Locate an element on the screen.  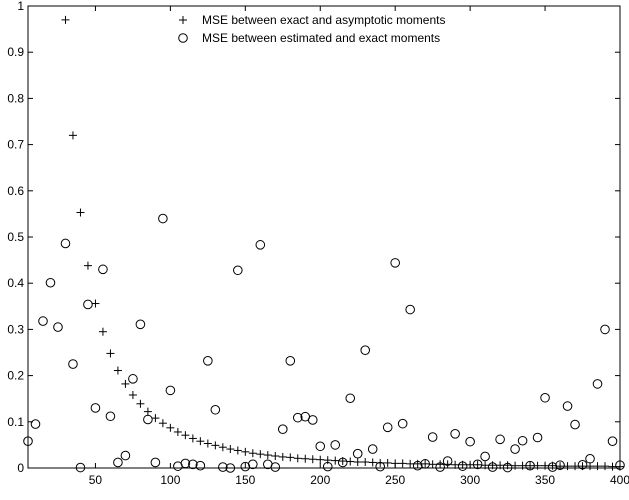
x-tick-label: 100 is located at coordinates (170, 480).